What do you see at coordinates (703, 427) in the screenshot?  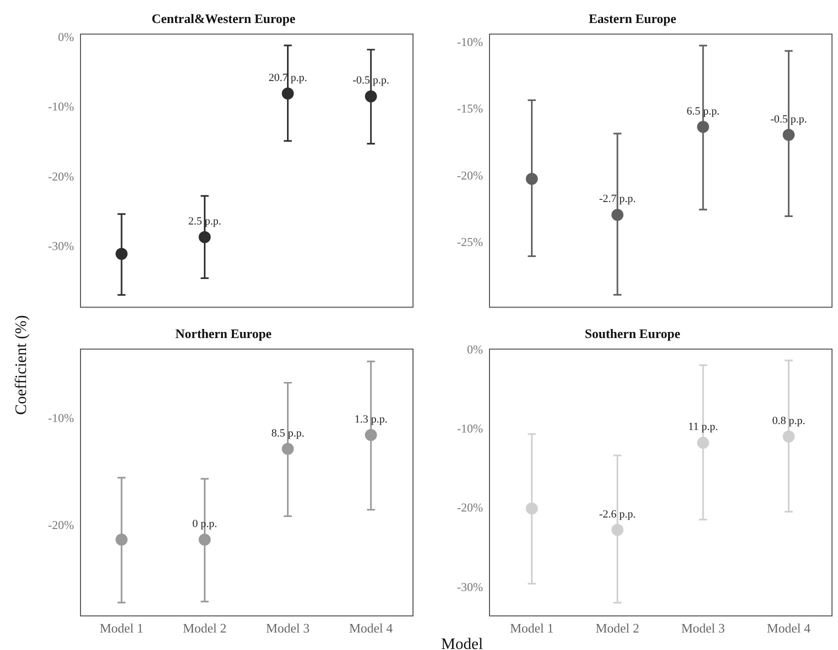 I see `annotation: 11 p.p.` at bounding box center [703, 427].